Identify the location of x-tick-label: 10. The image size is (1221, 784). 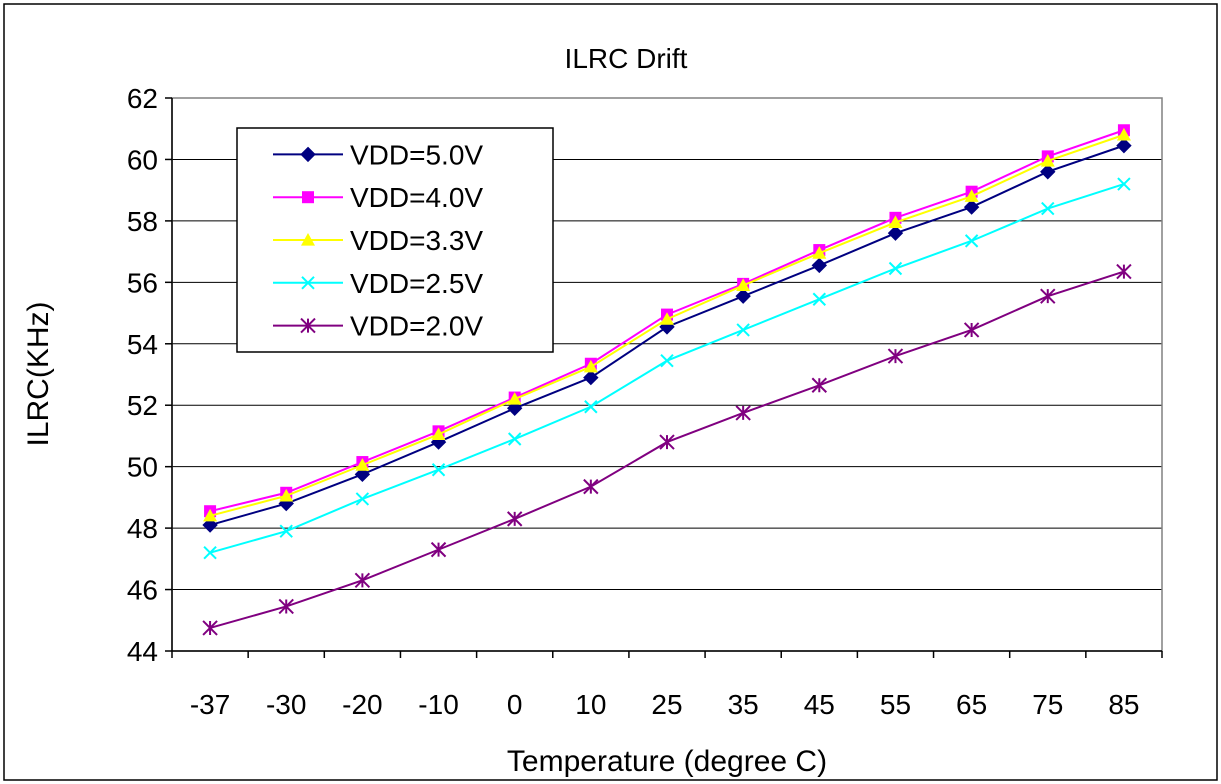
(590, 704).